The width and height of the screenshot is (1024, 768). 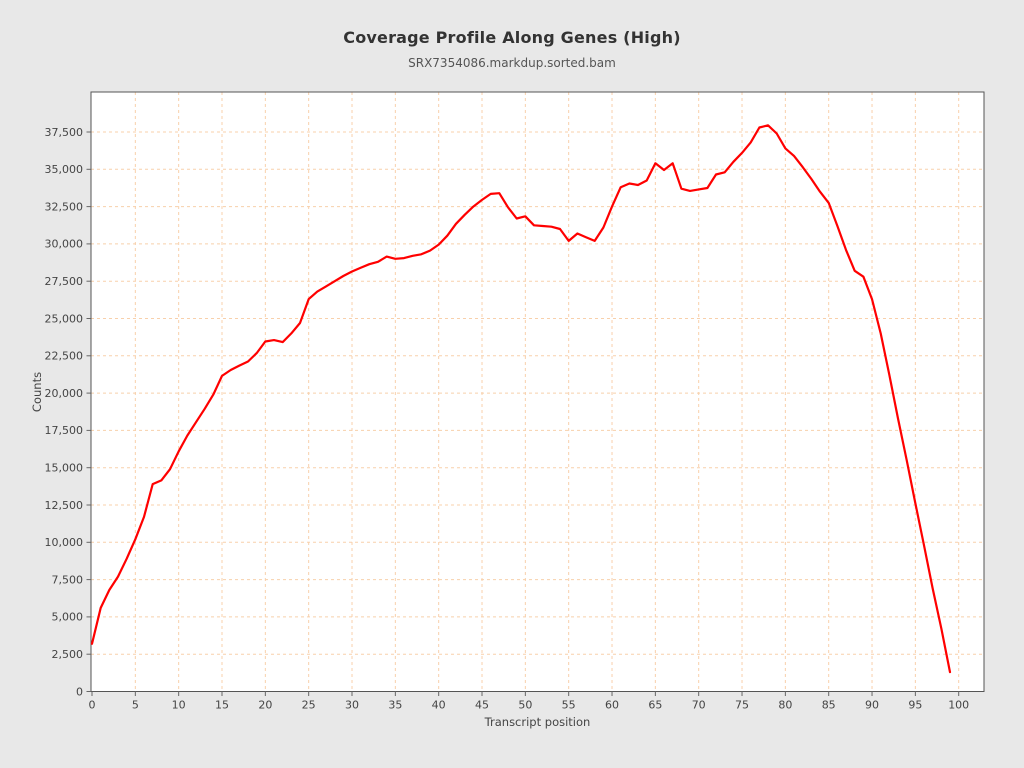 I want to click on chart-title: Coverage Profile Along Genes (High), so click(x=512, y=37).